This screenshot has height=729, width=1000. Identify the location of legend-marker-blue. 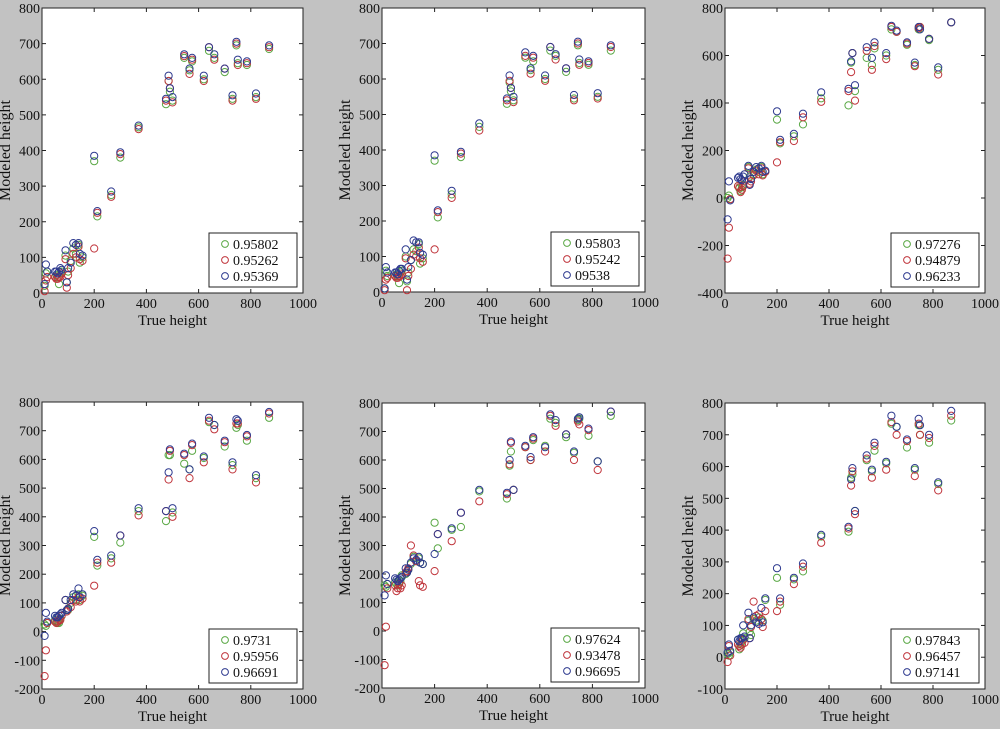
(225, 672).